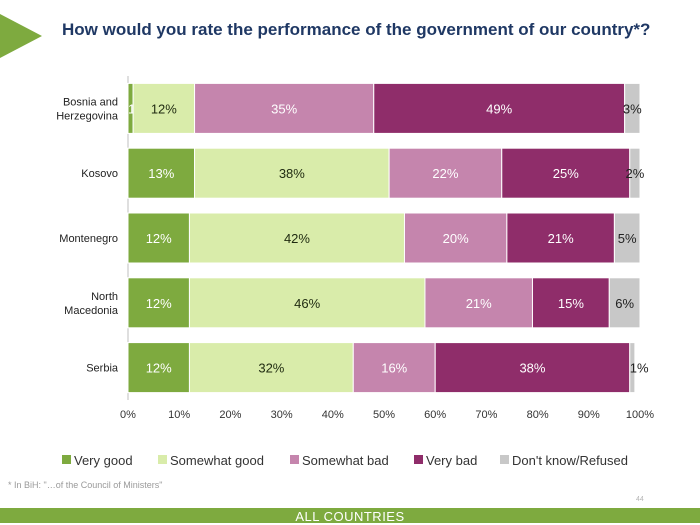 This screenshot has height=525, width=700. What do you see at coordinates (87, 109) in the screenshot?
I see `category-label: Bosnia and Herzegovina` at bounding box center [87, 109].